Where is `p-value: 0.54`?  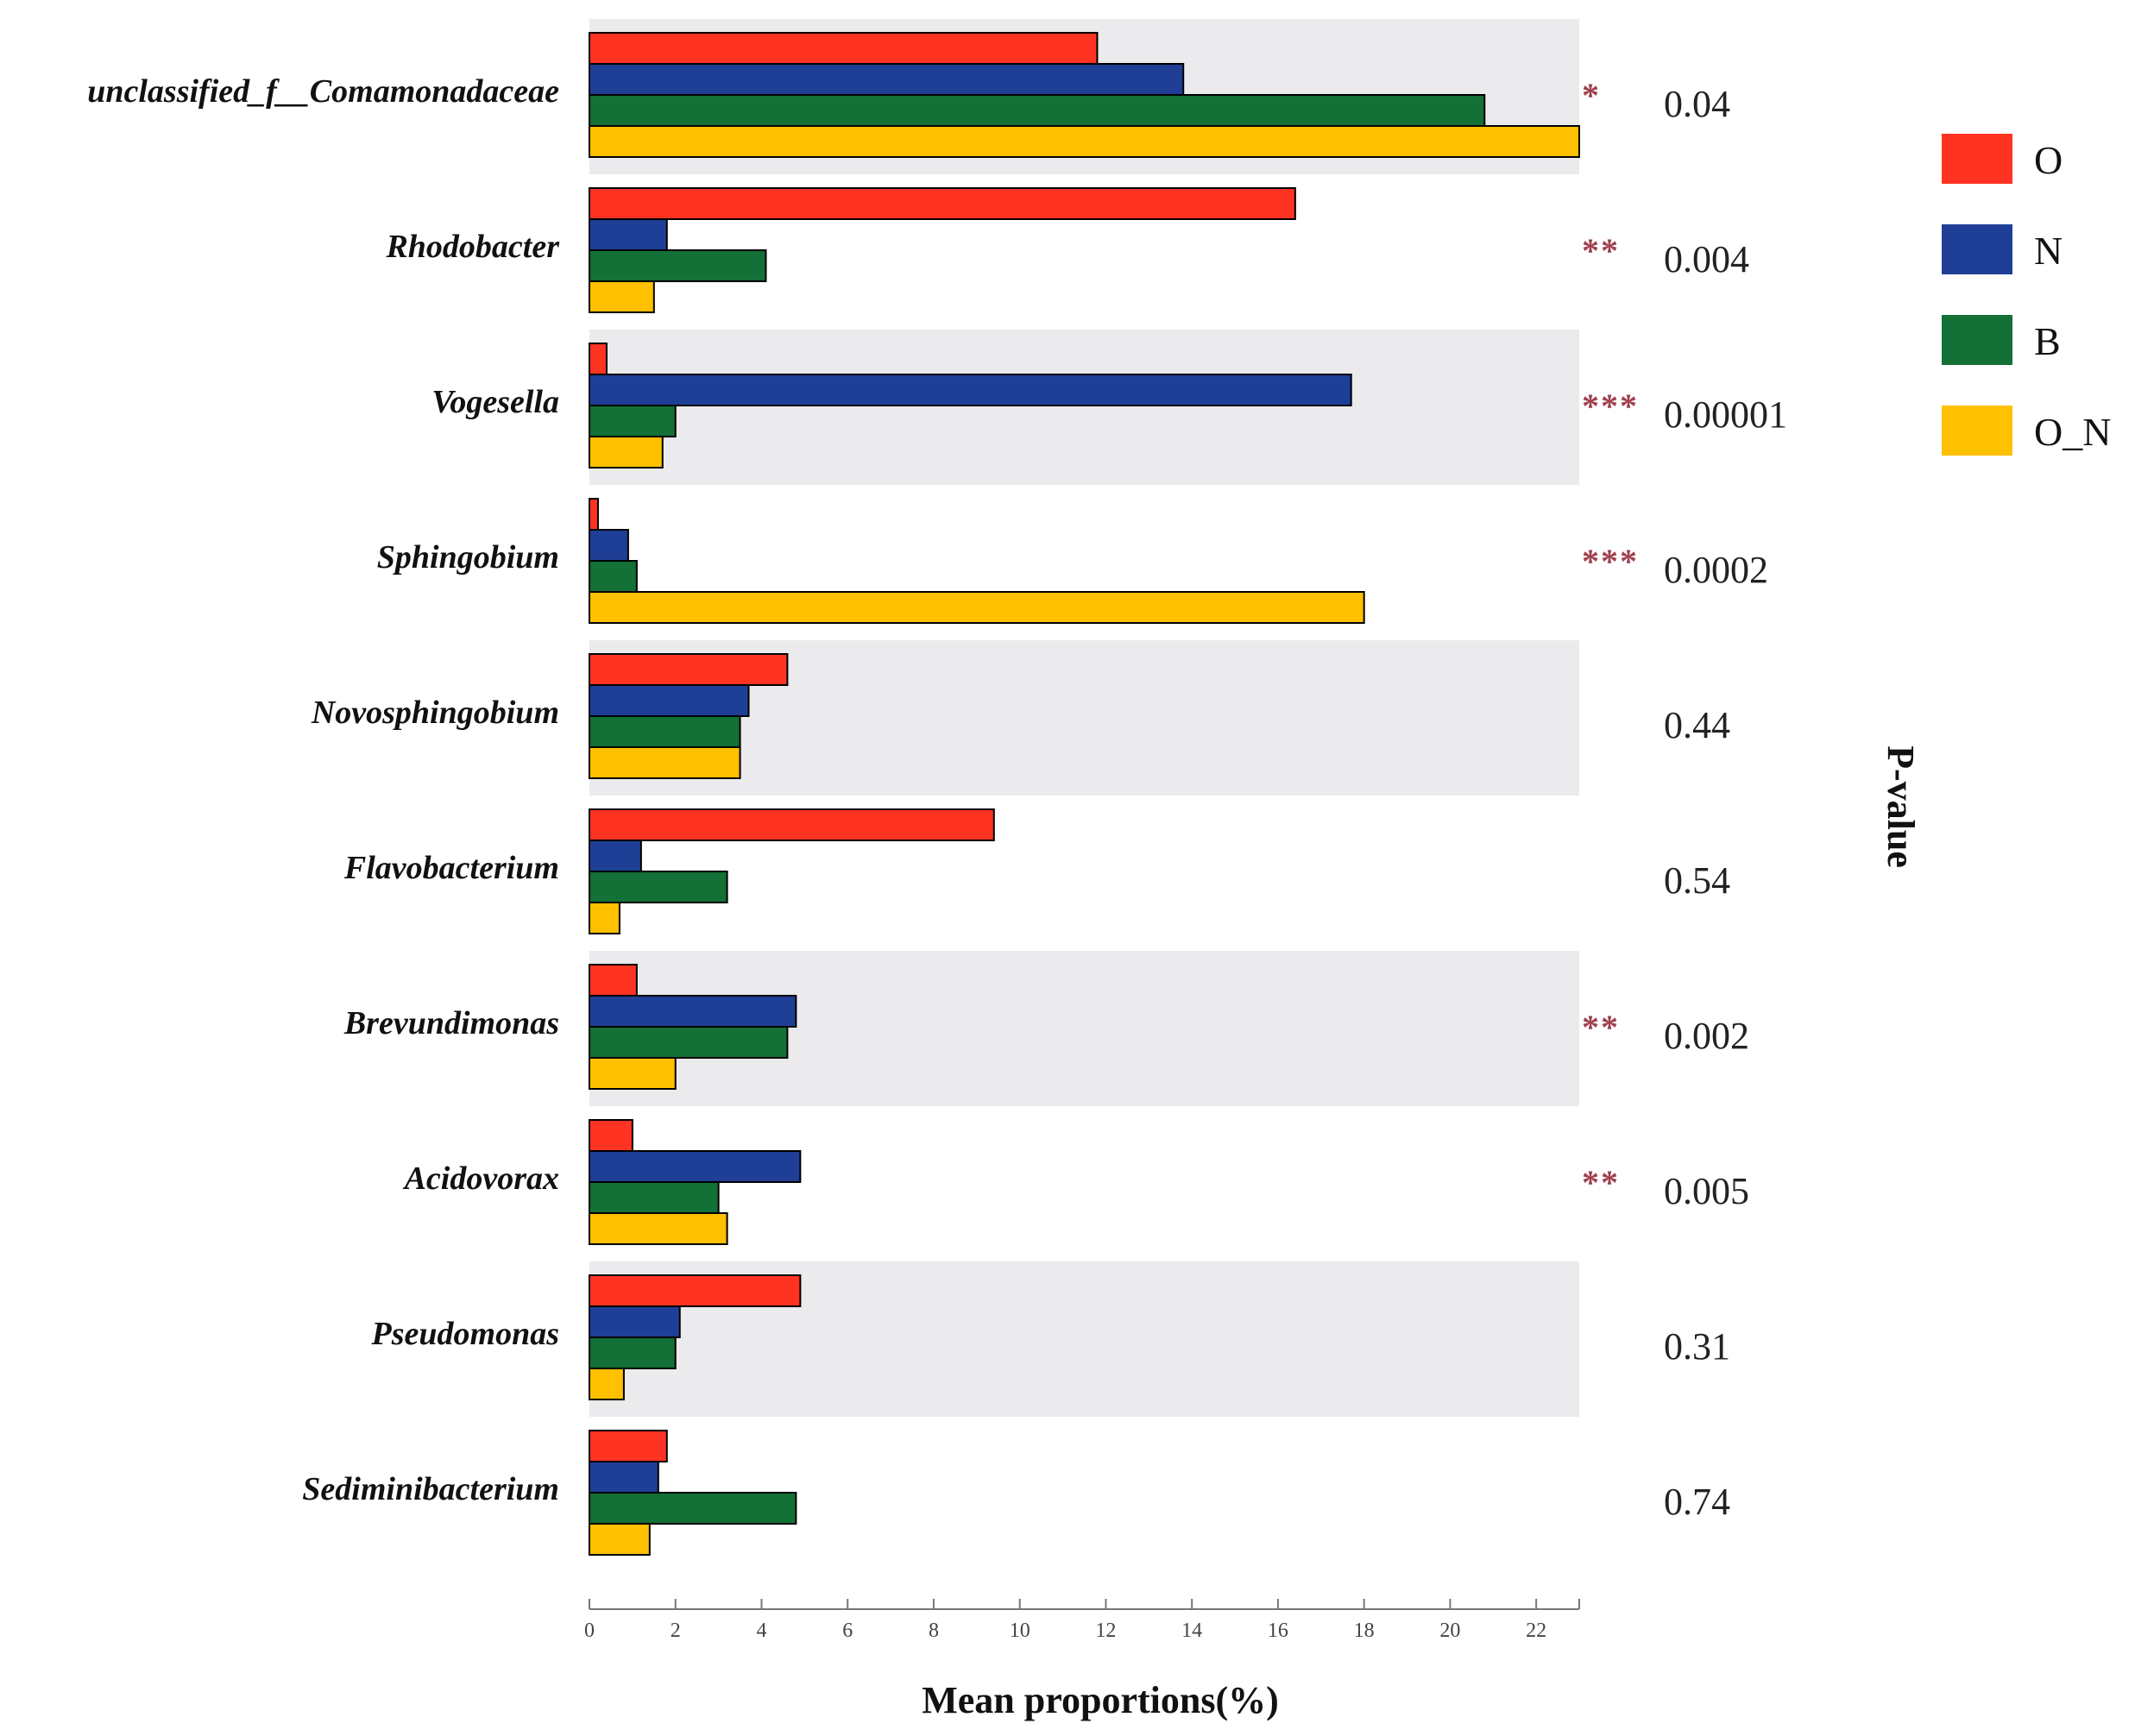 p-value: 0.54 is located at coordinates (1697, 880).